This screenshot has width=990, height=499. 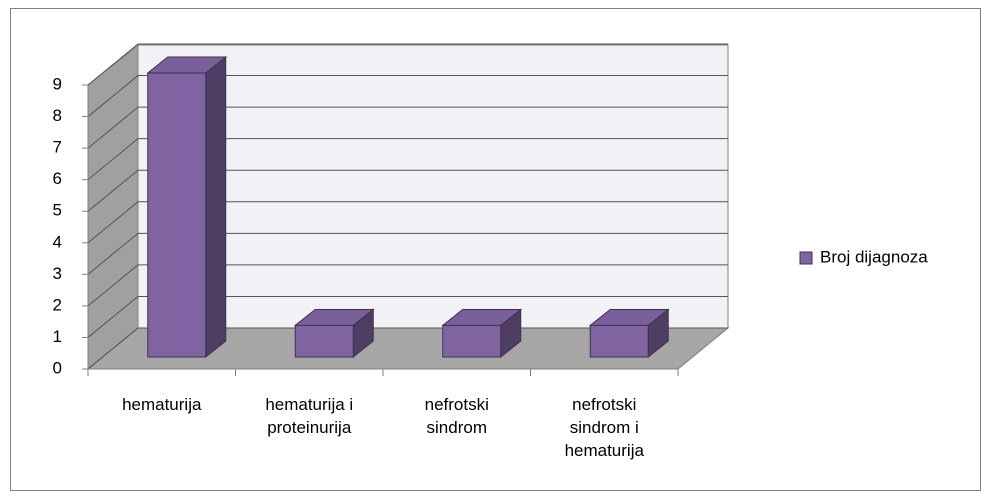 I want to click on side-wall, so click(x=113, y=207).